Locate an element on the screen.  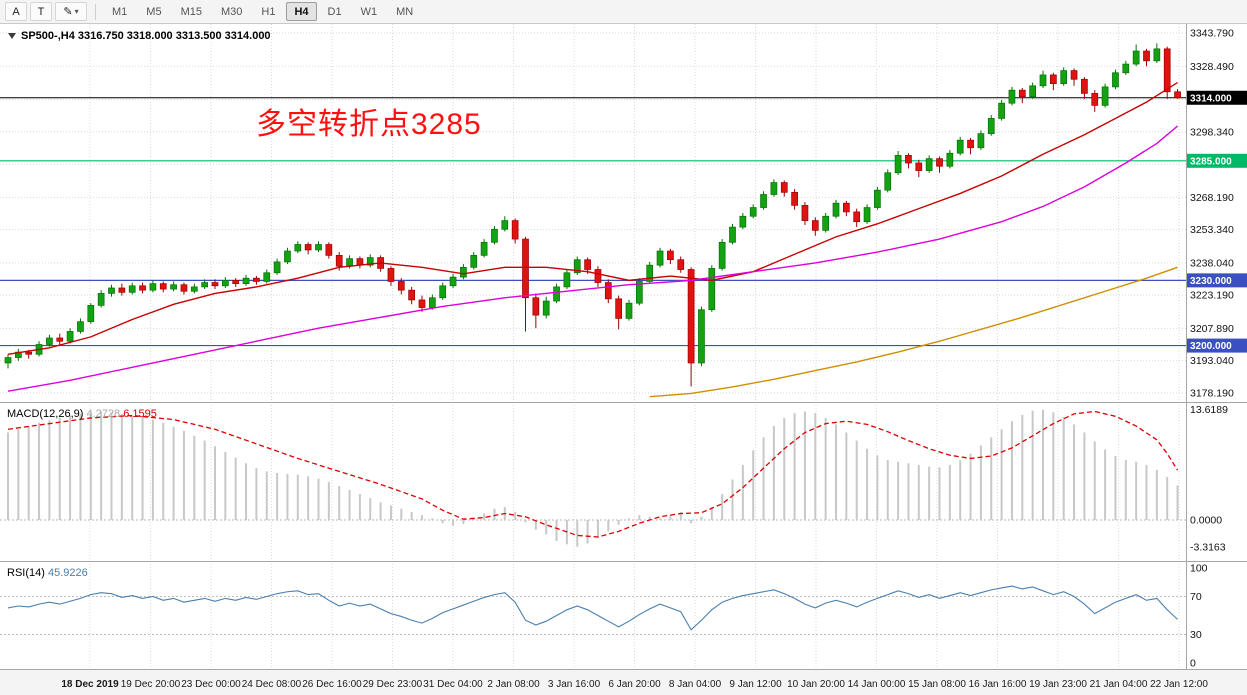
timeframe-h4-button: H4 is located at coordinates (301, 11).